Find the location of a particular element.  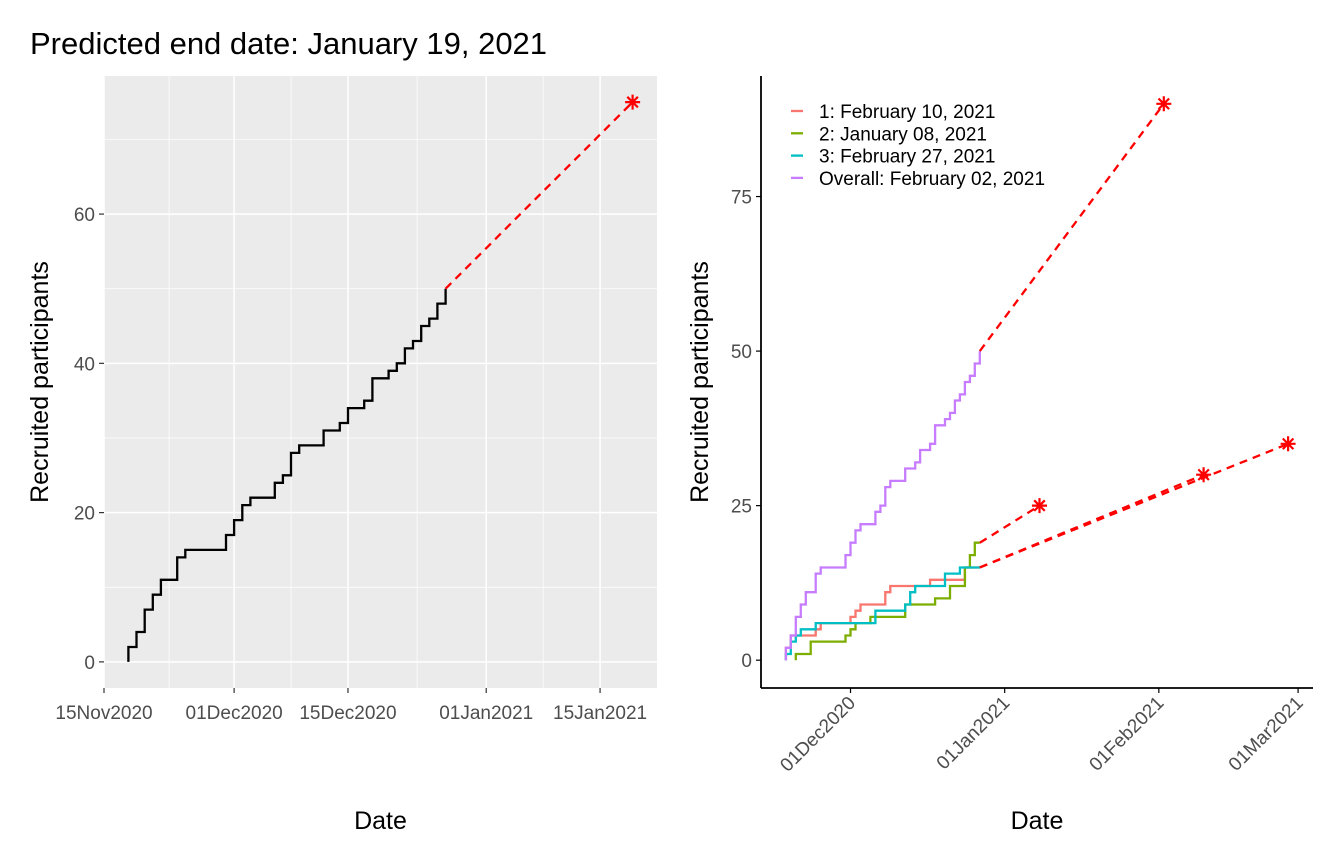

x-tick-label: 15Dec2020 is located at coordinates (347, 713).